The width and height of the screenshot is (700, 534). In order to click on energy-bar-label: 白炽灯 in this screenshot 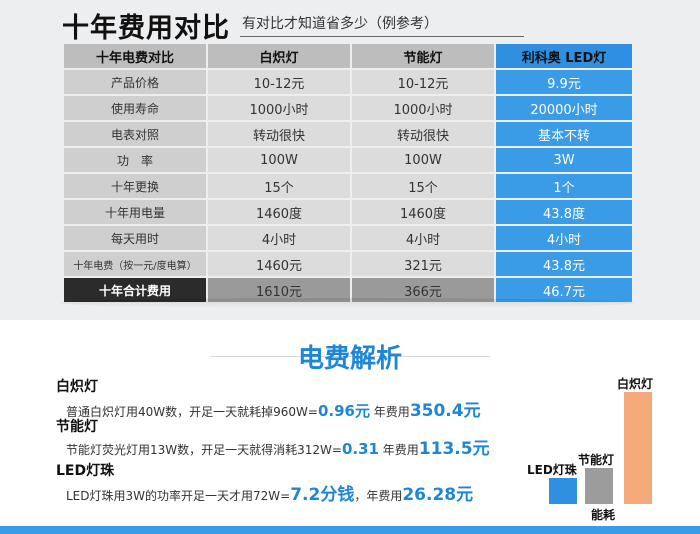, I will do `click(635, 384)`.